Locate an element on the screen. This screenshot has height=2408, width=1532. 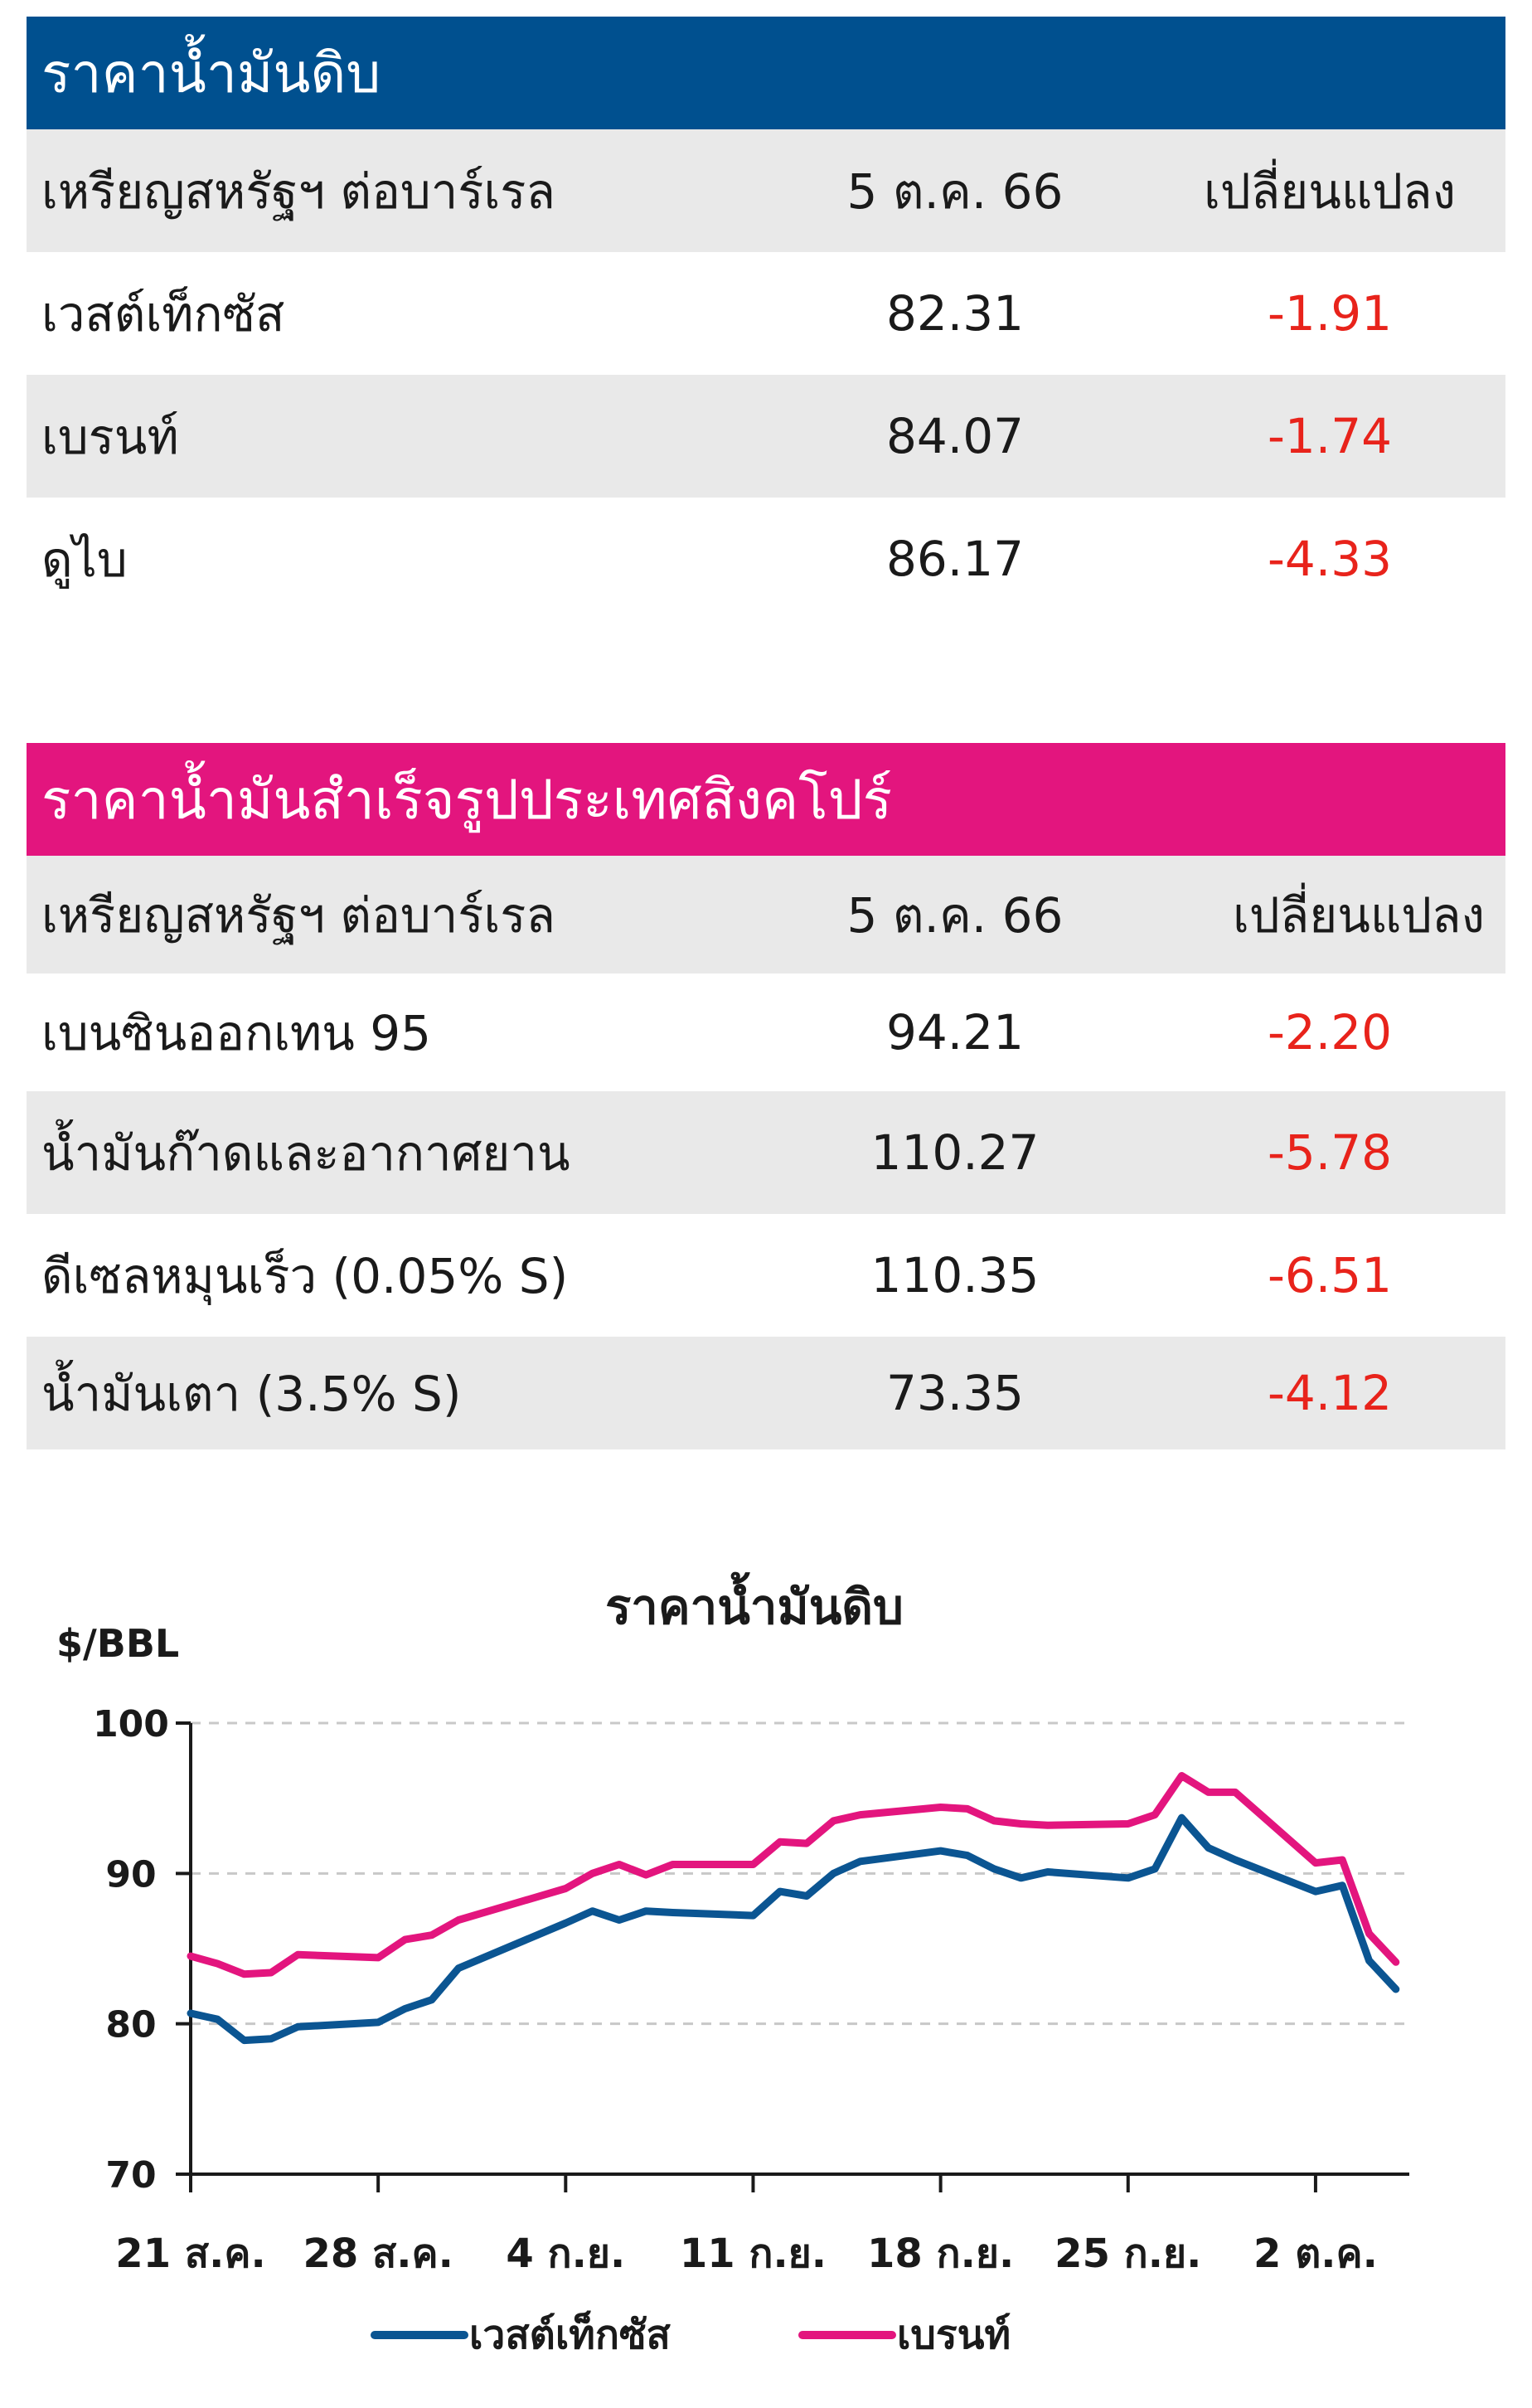
legend-label-1: เบรนท์ is located at coordinates (954, 2335).